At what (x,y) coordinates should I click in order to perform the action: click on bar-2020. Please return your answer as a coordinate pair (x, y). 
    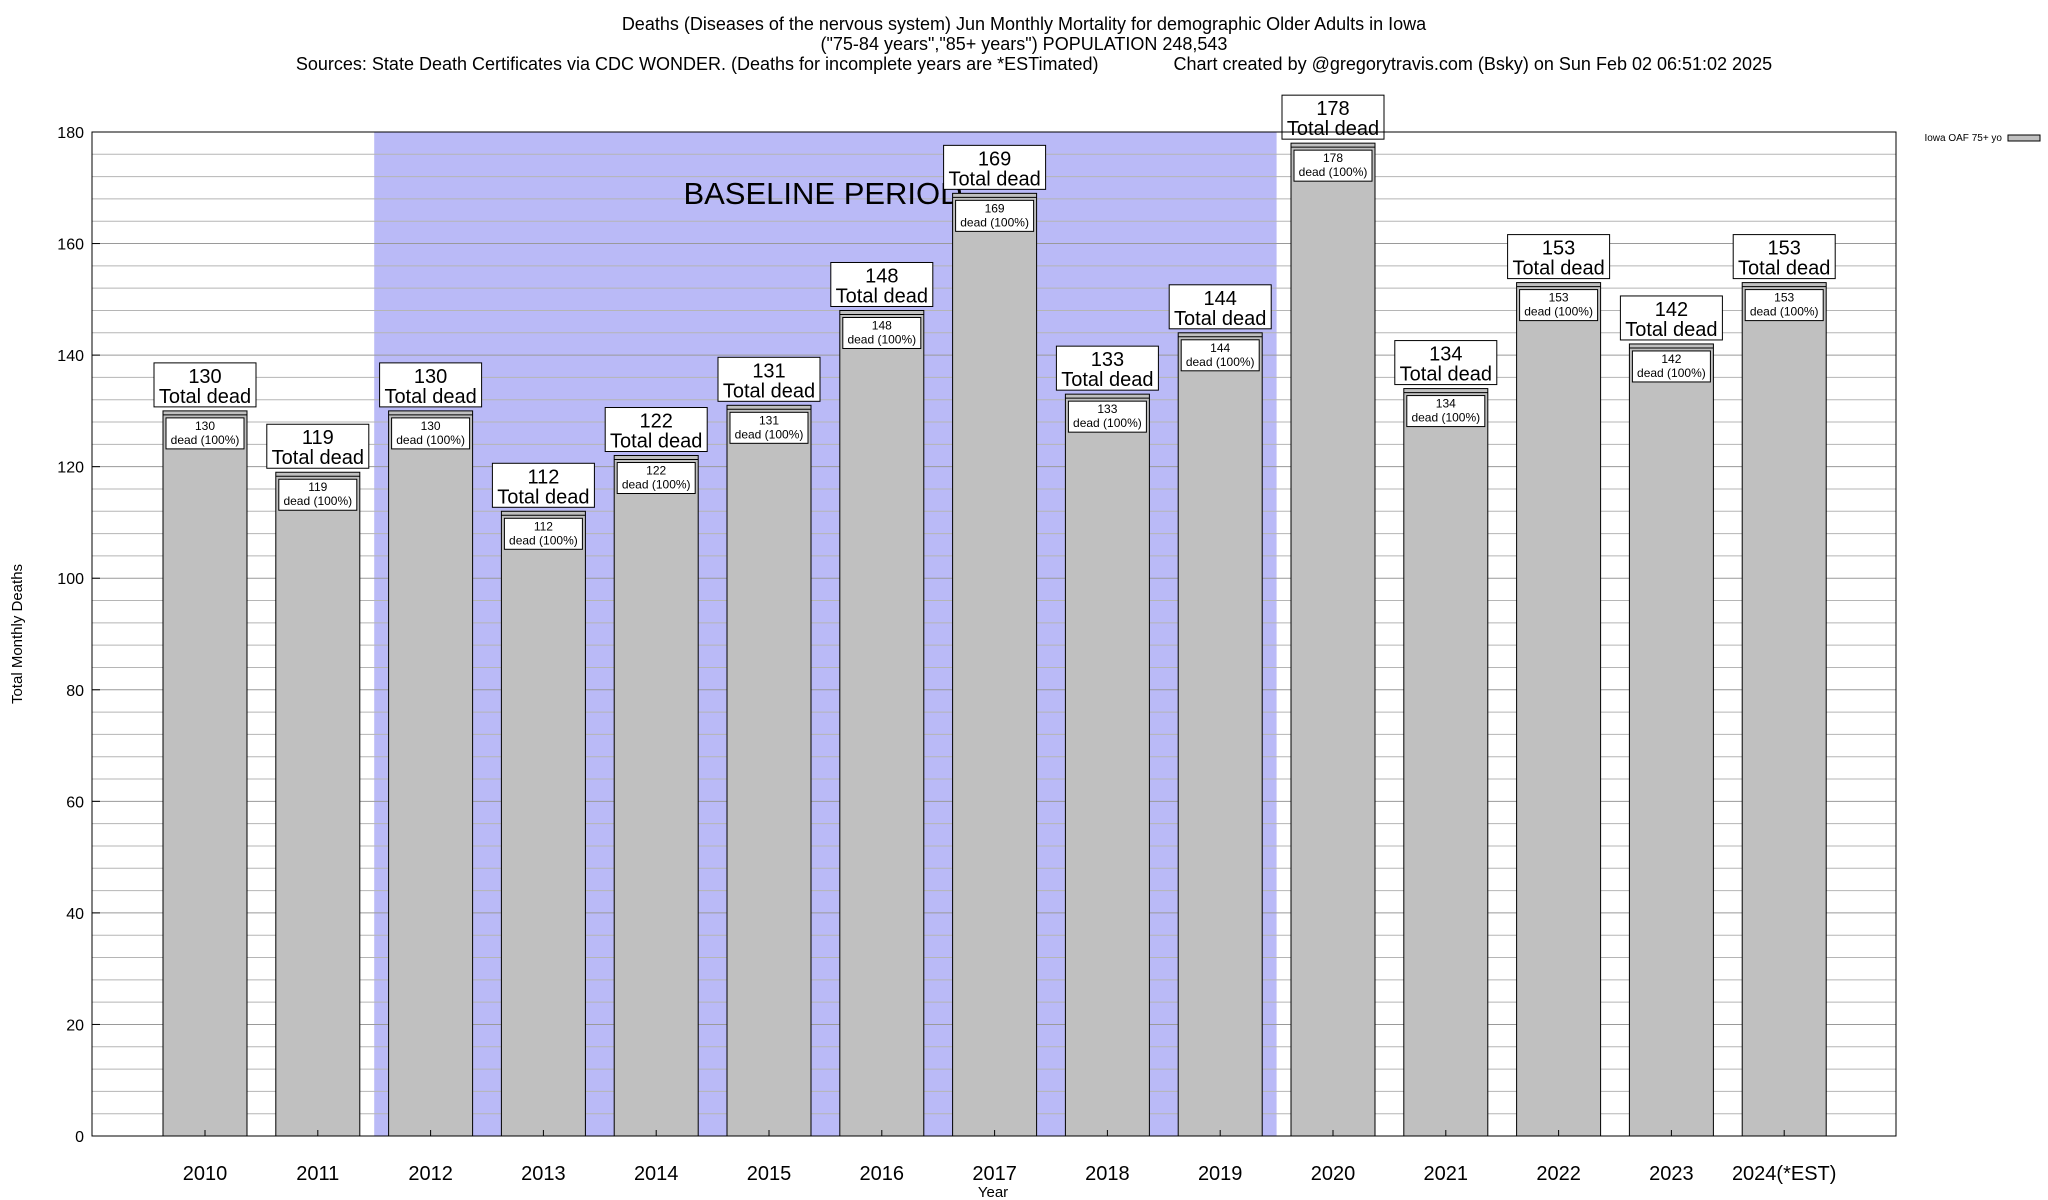
    Looking at the image, I should click on (1333, 639).